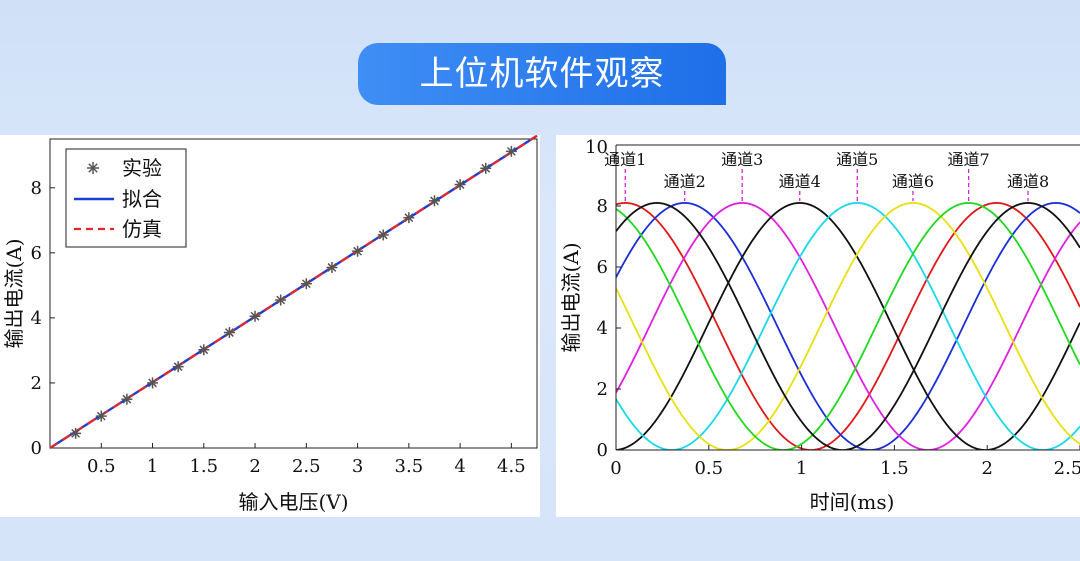  What do you see at coordinates (142, 229) in the screenshot?
I see `legend-simulation-label: 仿真` at bounding box center [142, 229].